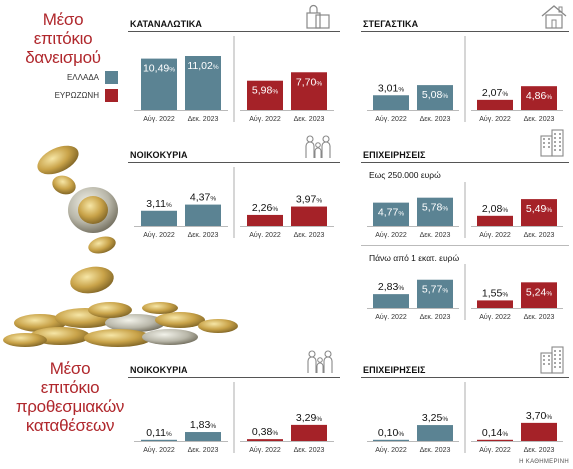 The height and width of the screenshot is (469, 573). What do you see at coordinates (394, 370) in the screenshot?
I see `section-title-business-deposits: ΕΠΙΧΕΙΡΗΣΕΙΣ` at bounding box center [394, 370].